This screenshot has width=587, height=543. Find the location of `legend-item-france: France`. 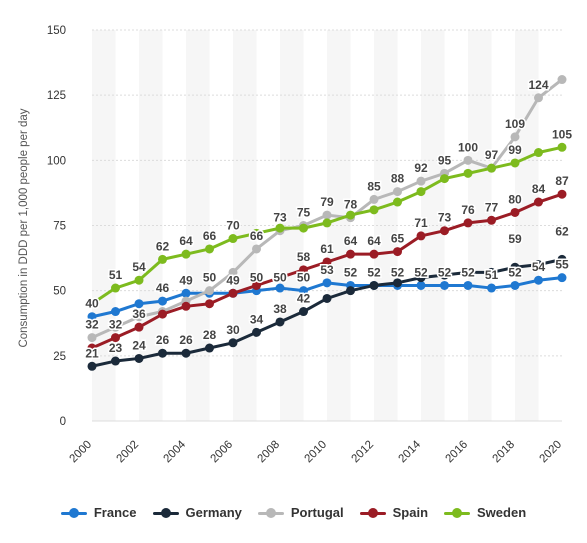

legend-item-france: France is located at coordinates (98, 512).